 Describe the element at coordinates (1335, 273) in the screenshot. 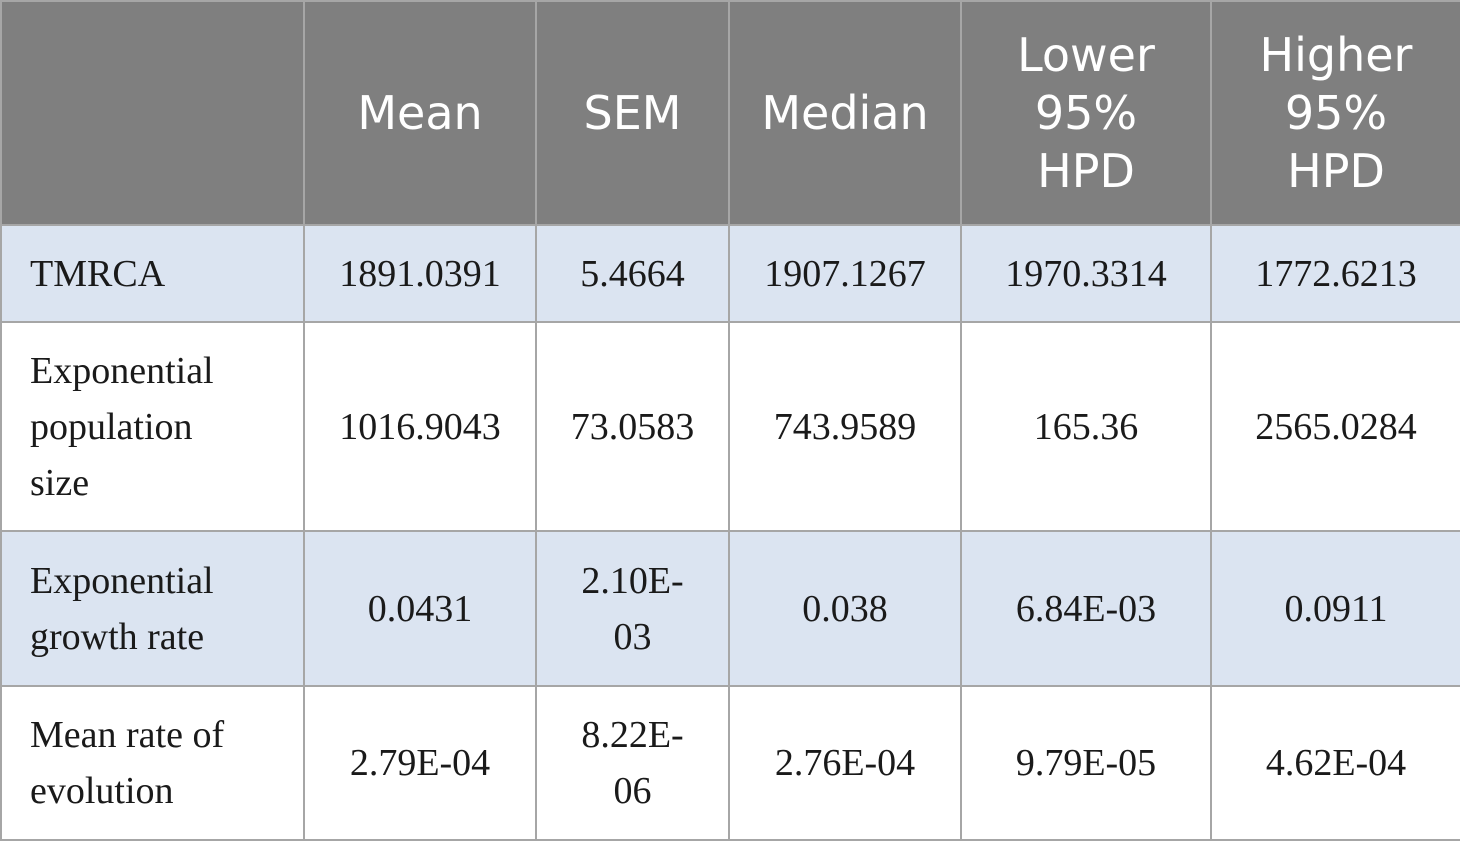

I see `cell-higher-hpd: 1772.6213` at that location.